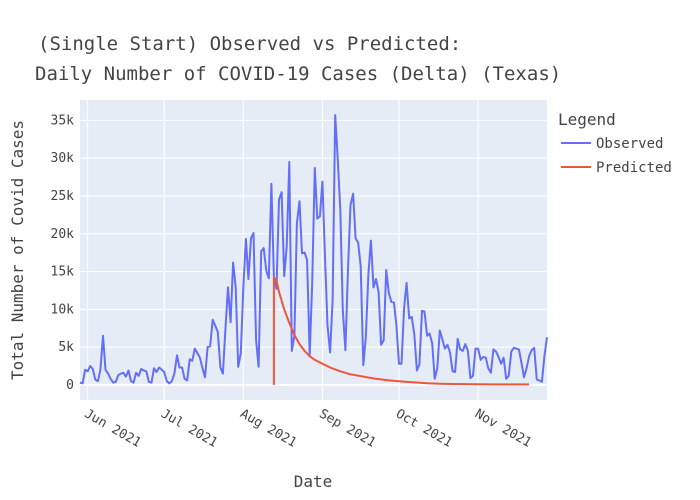 The height and width of the screenshot is (500, 700). Describe the element at coordinates (401, 331) in the screenshot. I see `series-line-predicted` at that location.